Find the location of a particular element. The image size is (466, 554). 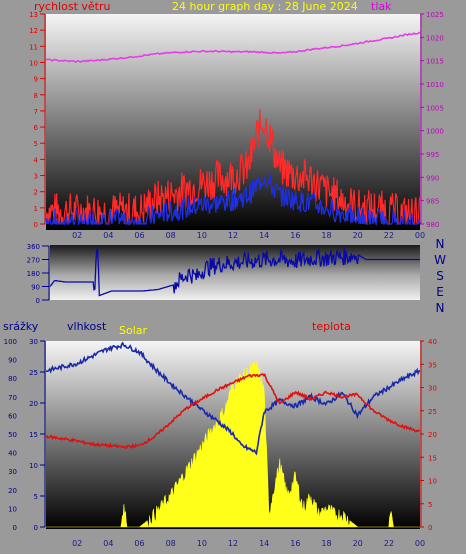

srazky-label: srážky is located at coordinates (21, 326).